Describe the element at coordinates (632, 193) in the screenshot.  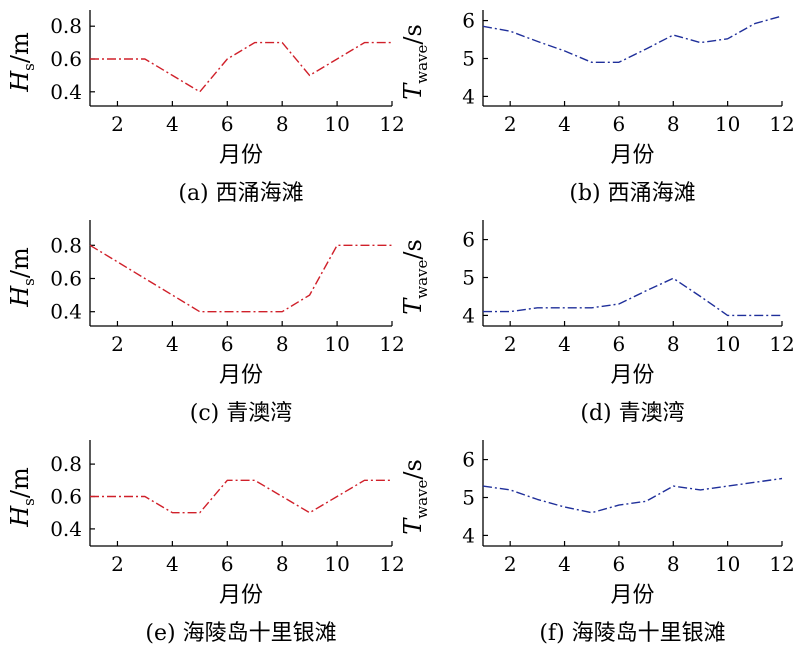
I see `panel-caption: (b) 西涌海滩` at that location.